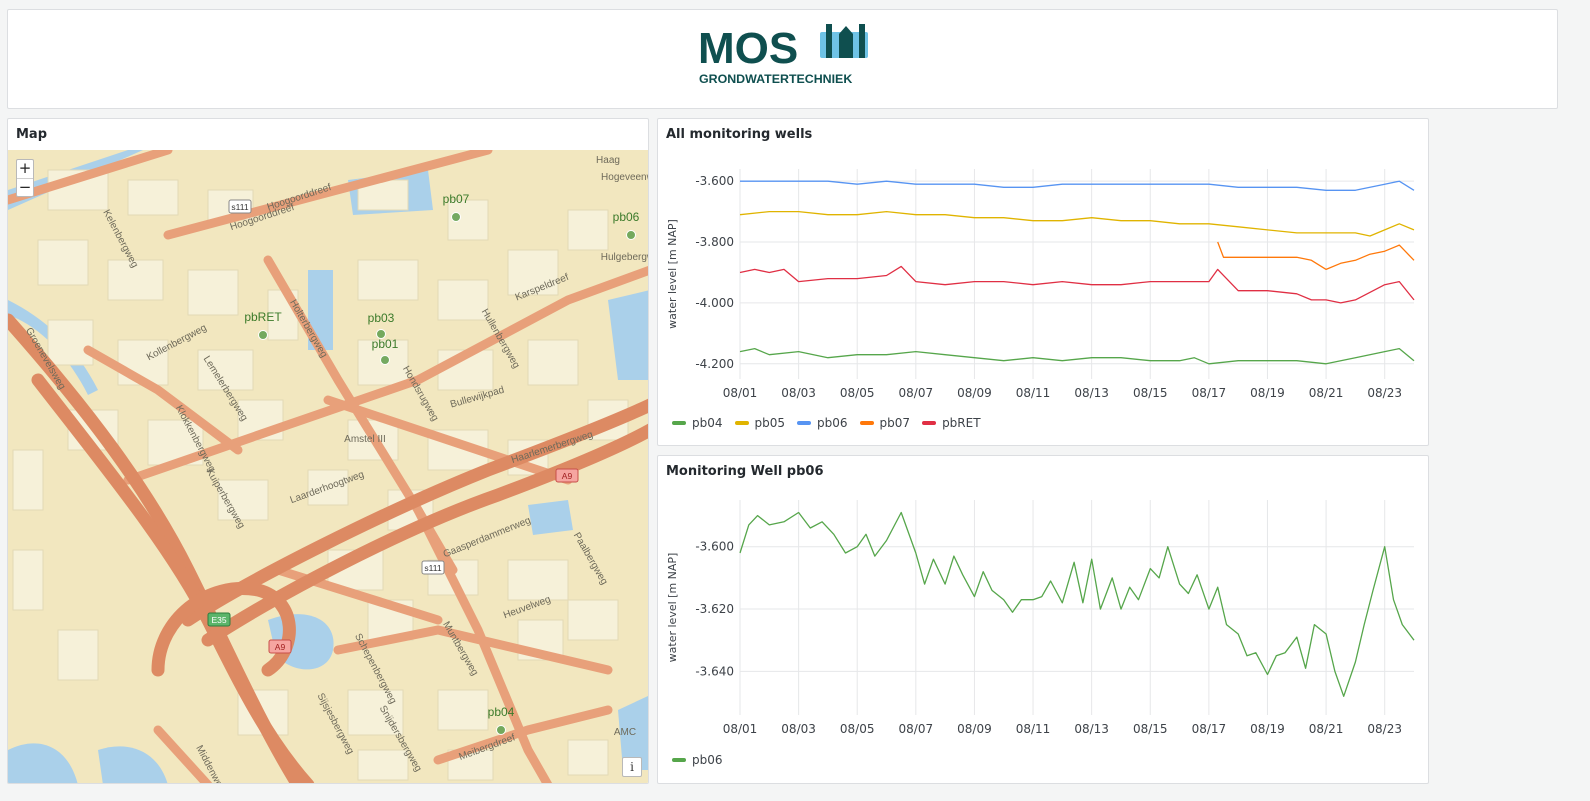  Describe the element at coordinates (456, 199) in the screenshot. I see `well-marker-label: pb07` at that location.